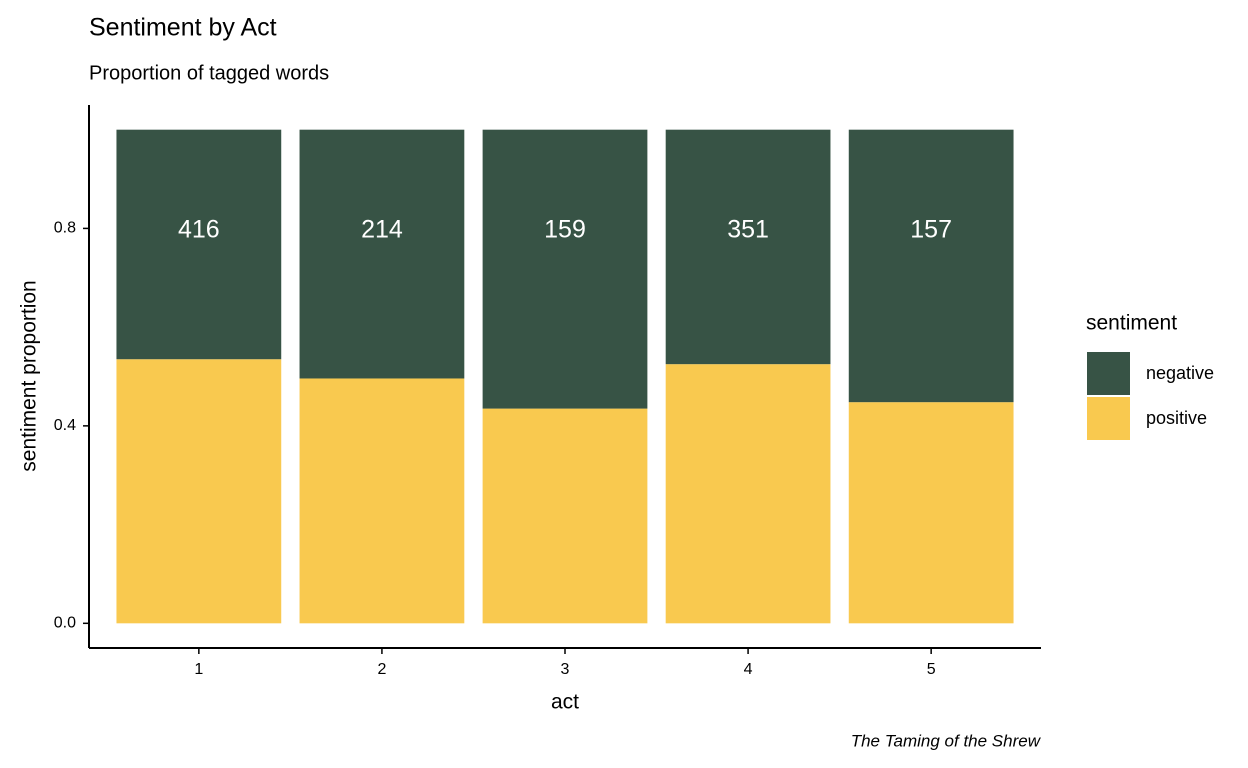  I want to click on x-tick-label: 2, so click(381, 669).